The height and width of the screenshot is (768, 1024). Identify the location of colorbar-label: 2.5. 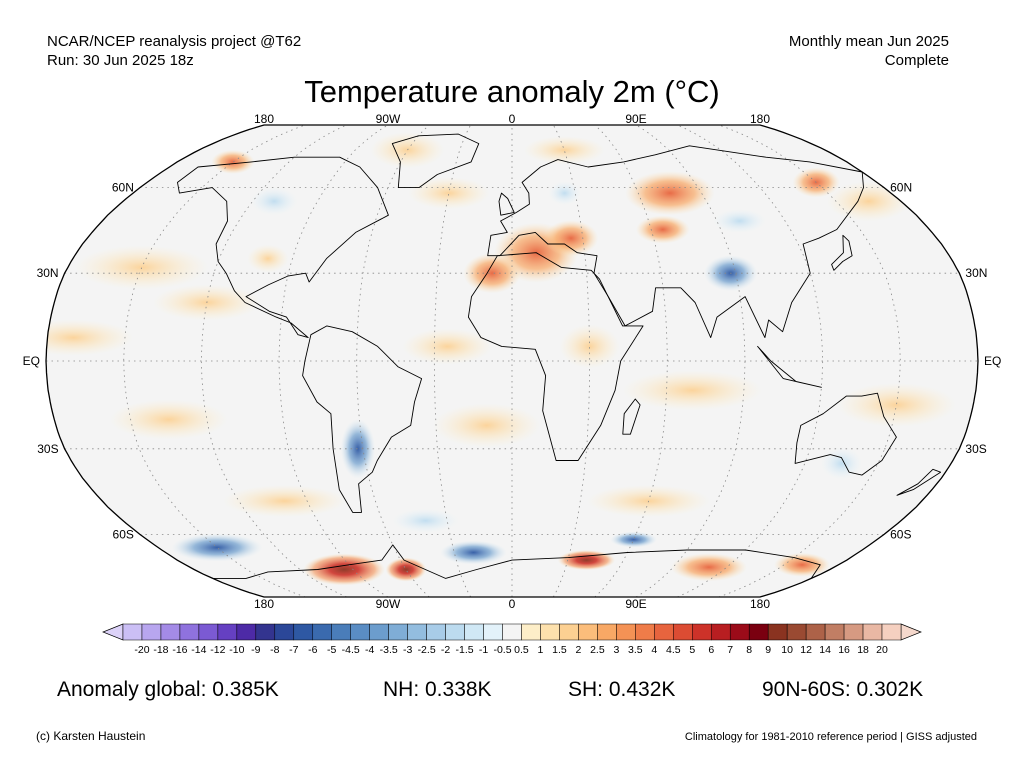
(597, 650).